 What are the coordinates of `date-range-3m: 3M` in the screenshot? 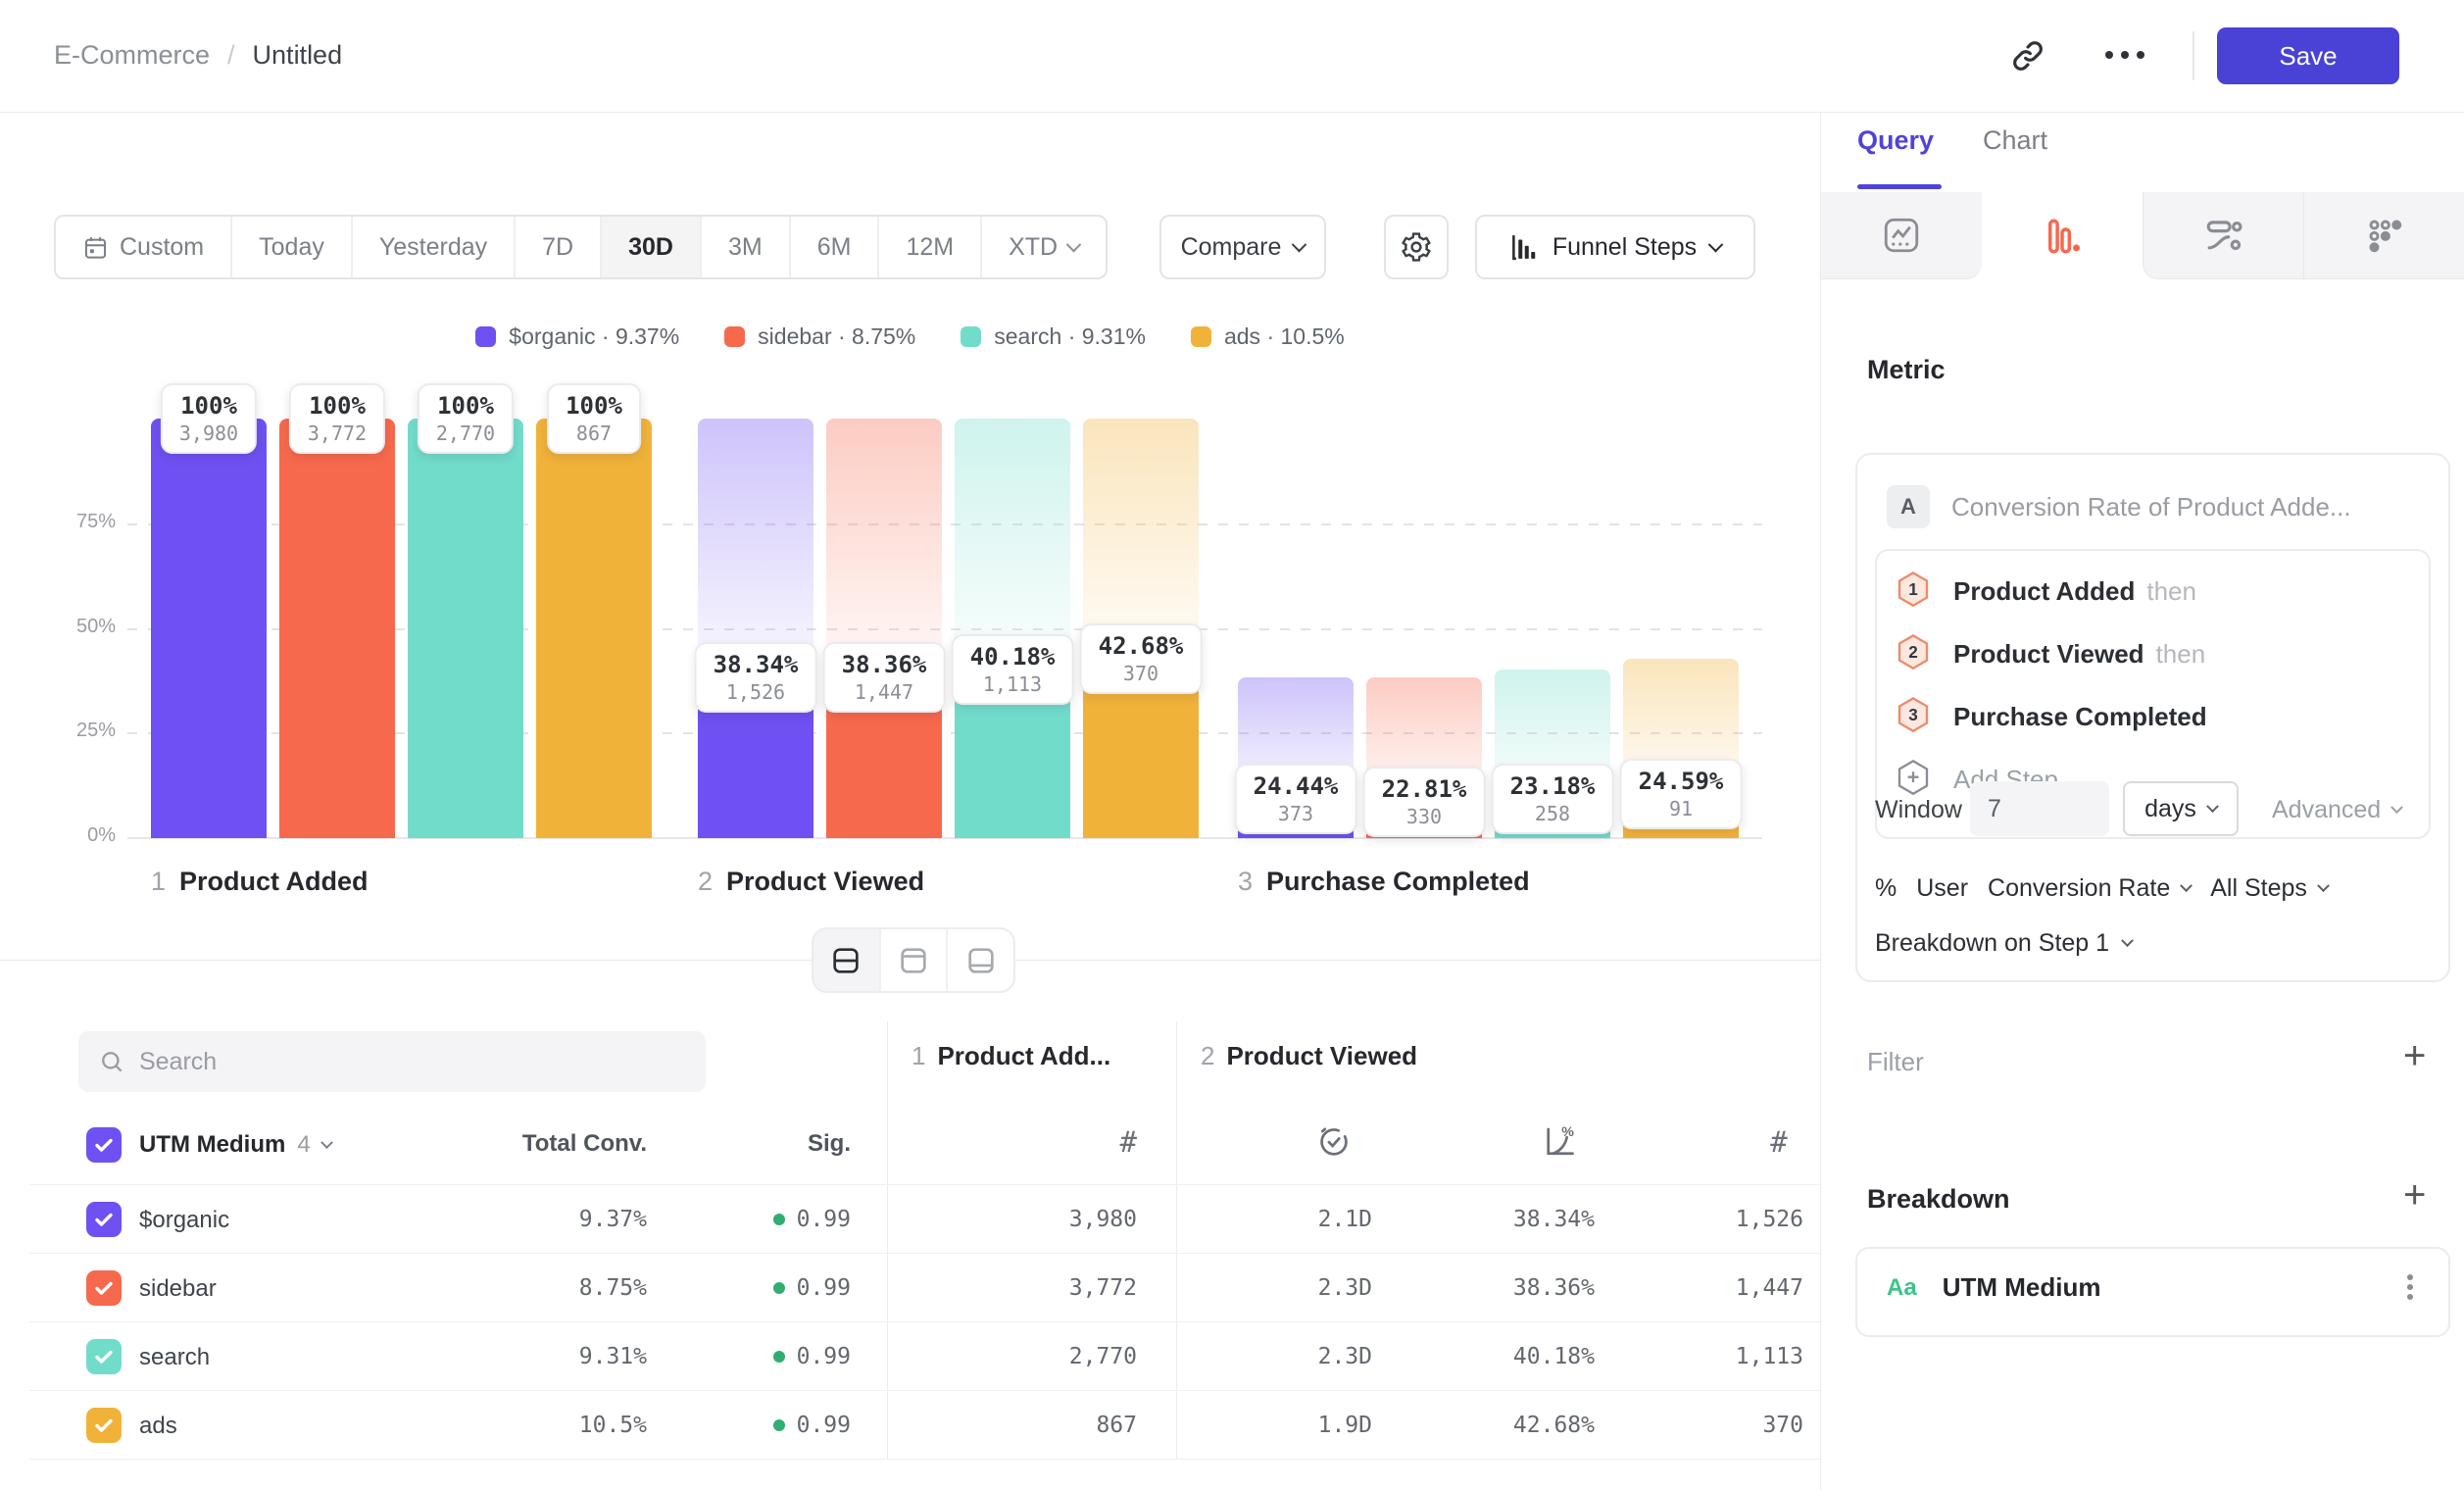 It's located at (744, 247).